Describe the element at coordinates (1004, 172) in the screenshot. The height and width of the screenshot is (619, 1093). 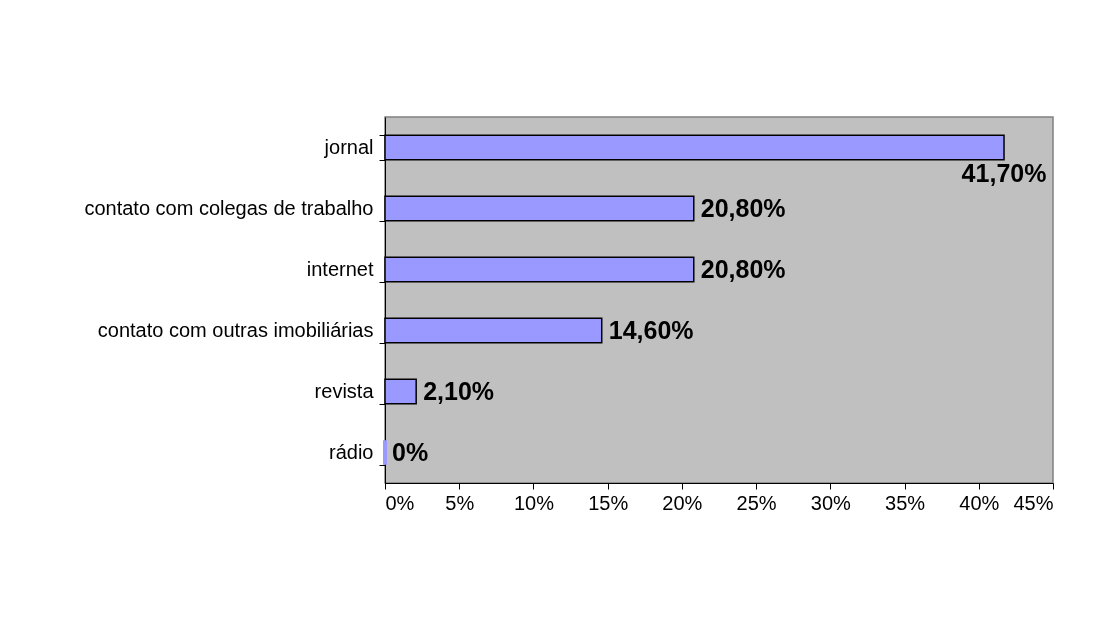
I see `data-label: 41,70%` at that location.